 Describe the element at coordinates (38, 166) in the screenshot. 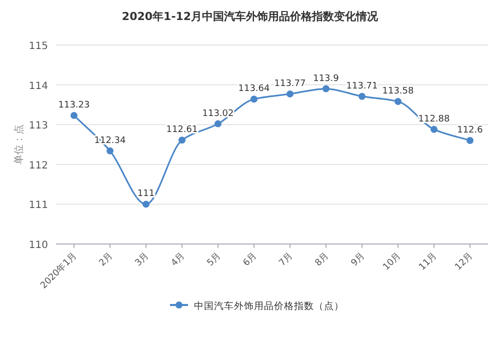

I see `y-tick-label: 112` at that location.